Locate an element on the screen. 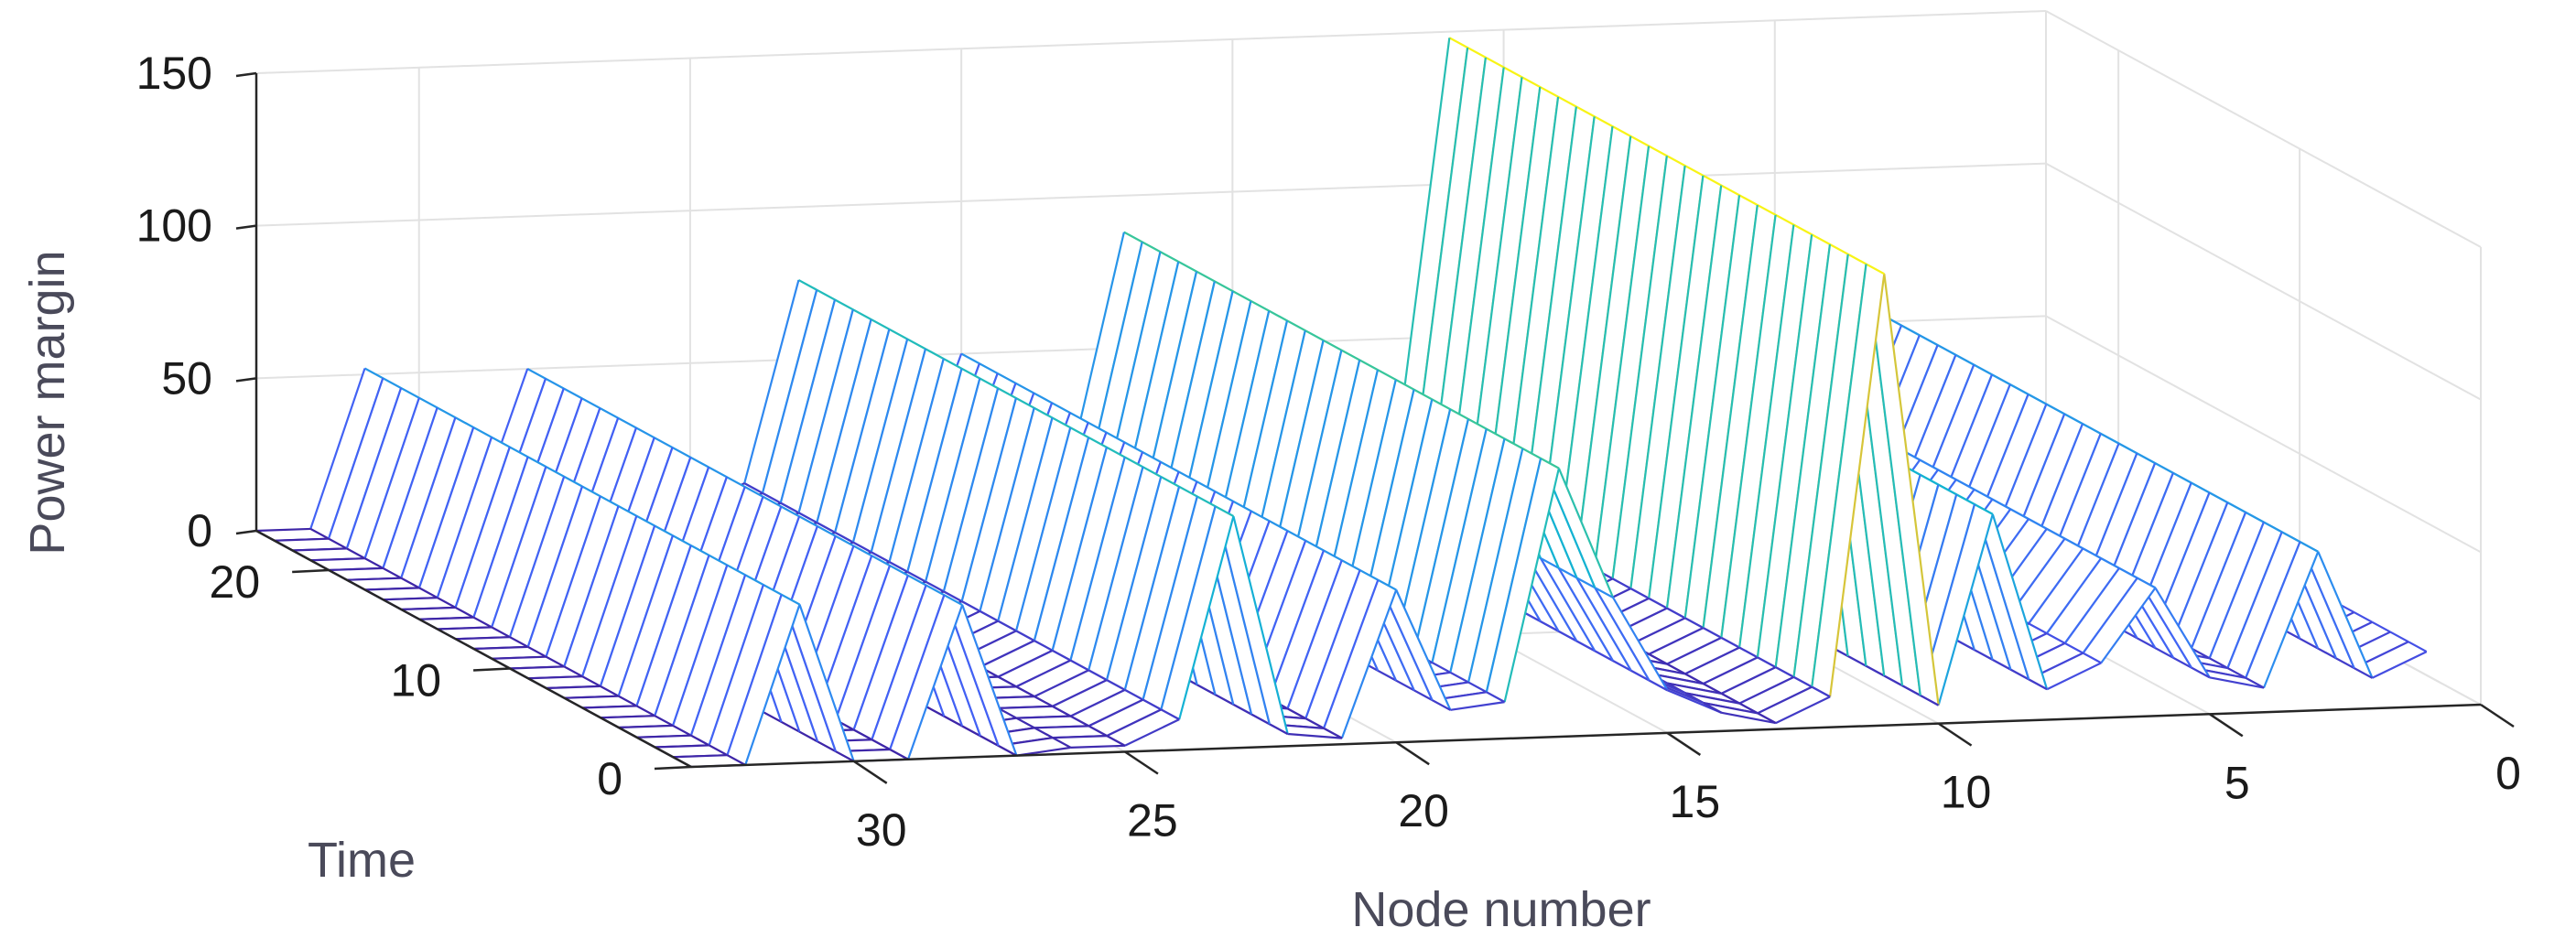  z-tick-label: 50 is located at coordinates (187, 378).